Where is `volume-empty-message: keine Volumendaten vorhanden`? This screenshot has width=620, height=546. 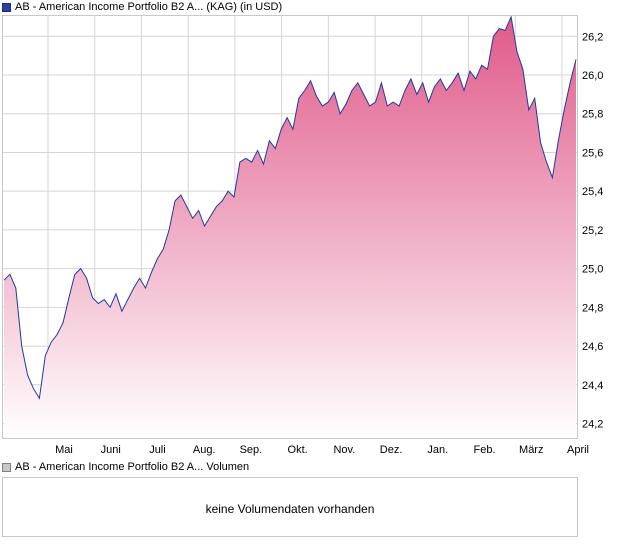 volume-empty-message: keine Volumendaten vorhanden is located at coordinates (290, 509).